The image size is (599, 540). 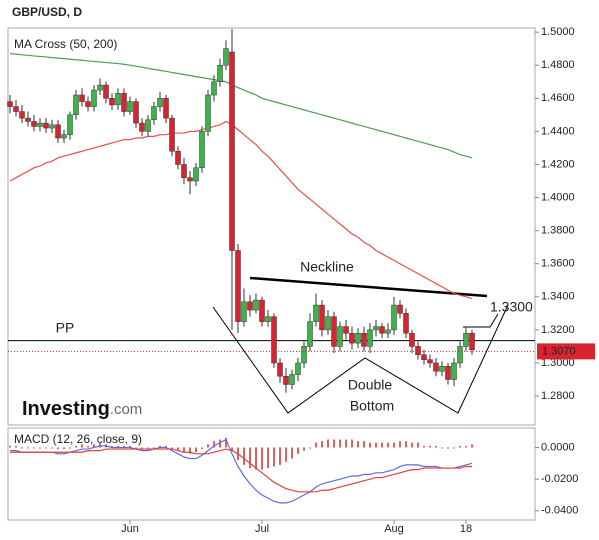 What do you see at coordinates (511, 307) in the screenshot?
I see `target-label: 1.3300` at bounding box center [511, 307].